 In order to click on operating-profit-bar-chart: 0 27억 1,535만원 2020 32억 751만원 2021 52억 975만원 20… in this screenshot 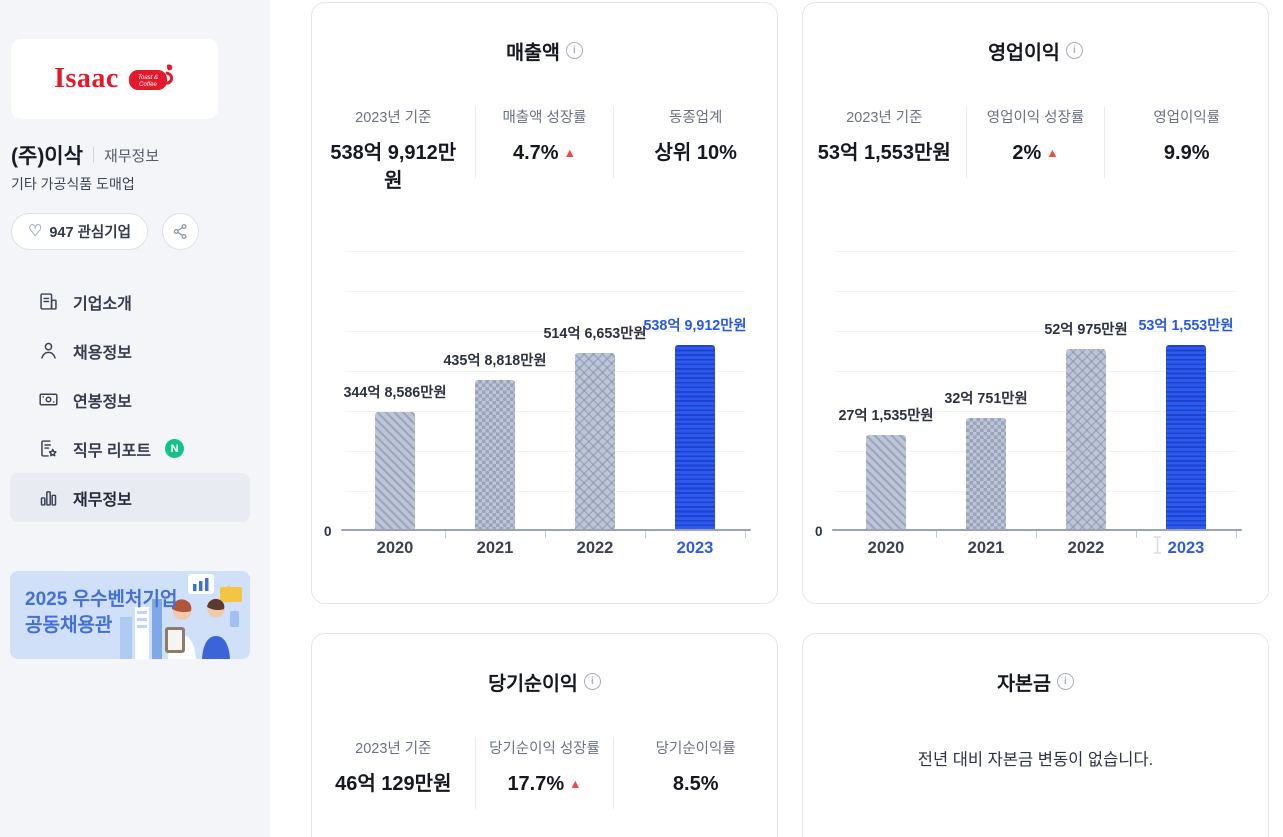, I will do `click(1028, 404)`.